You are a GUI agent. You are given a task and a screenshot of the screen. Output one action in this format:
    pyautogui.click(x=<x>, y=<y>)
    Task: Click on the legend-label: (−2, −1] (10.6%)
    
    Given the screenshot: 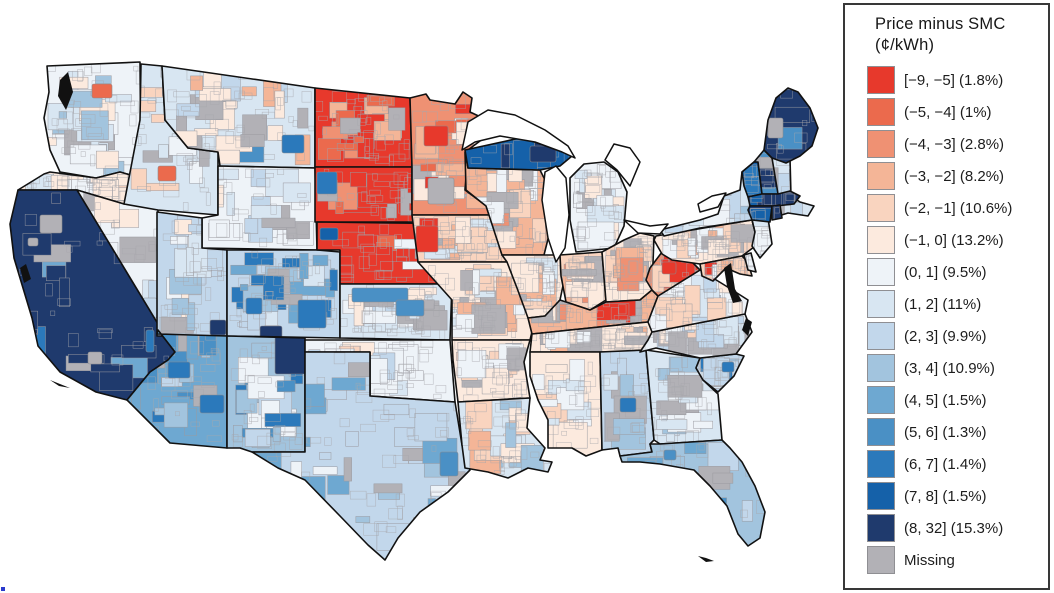 What is the action you would take?
    pyautogui.click(x=958, y=208)
    